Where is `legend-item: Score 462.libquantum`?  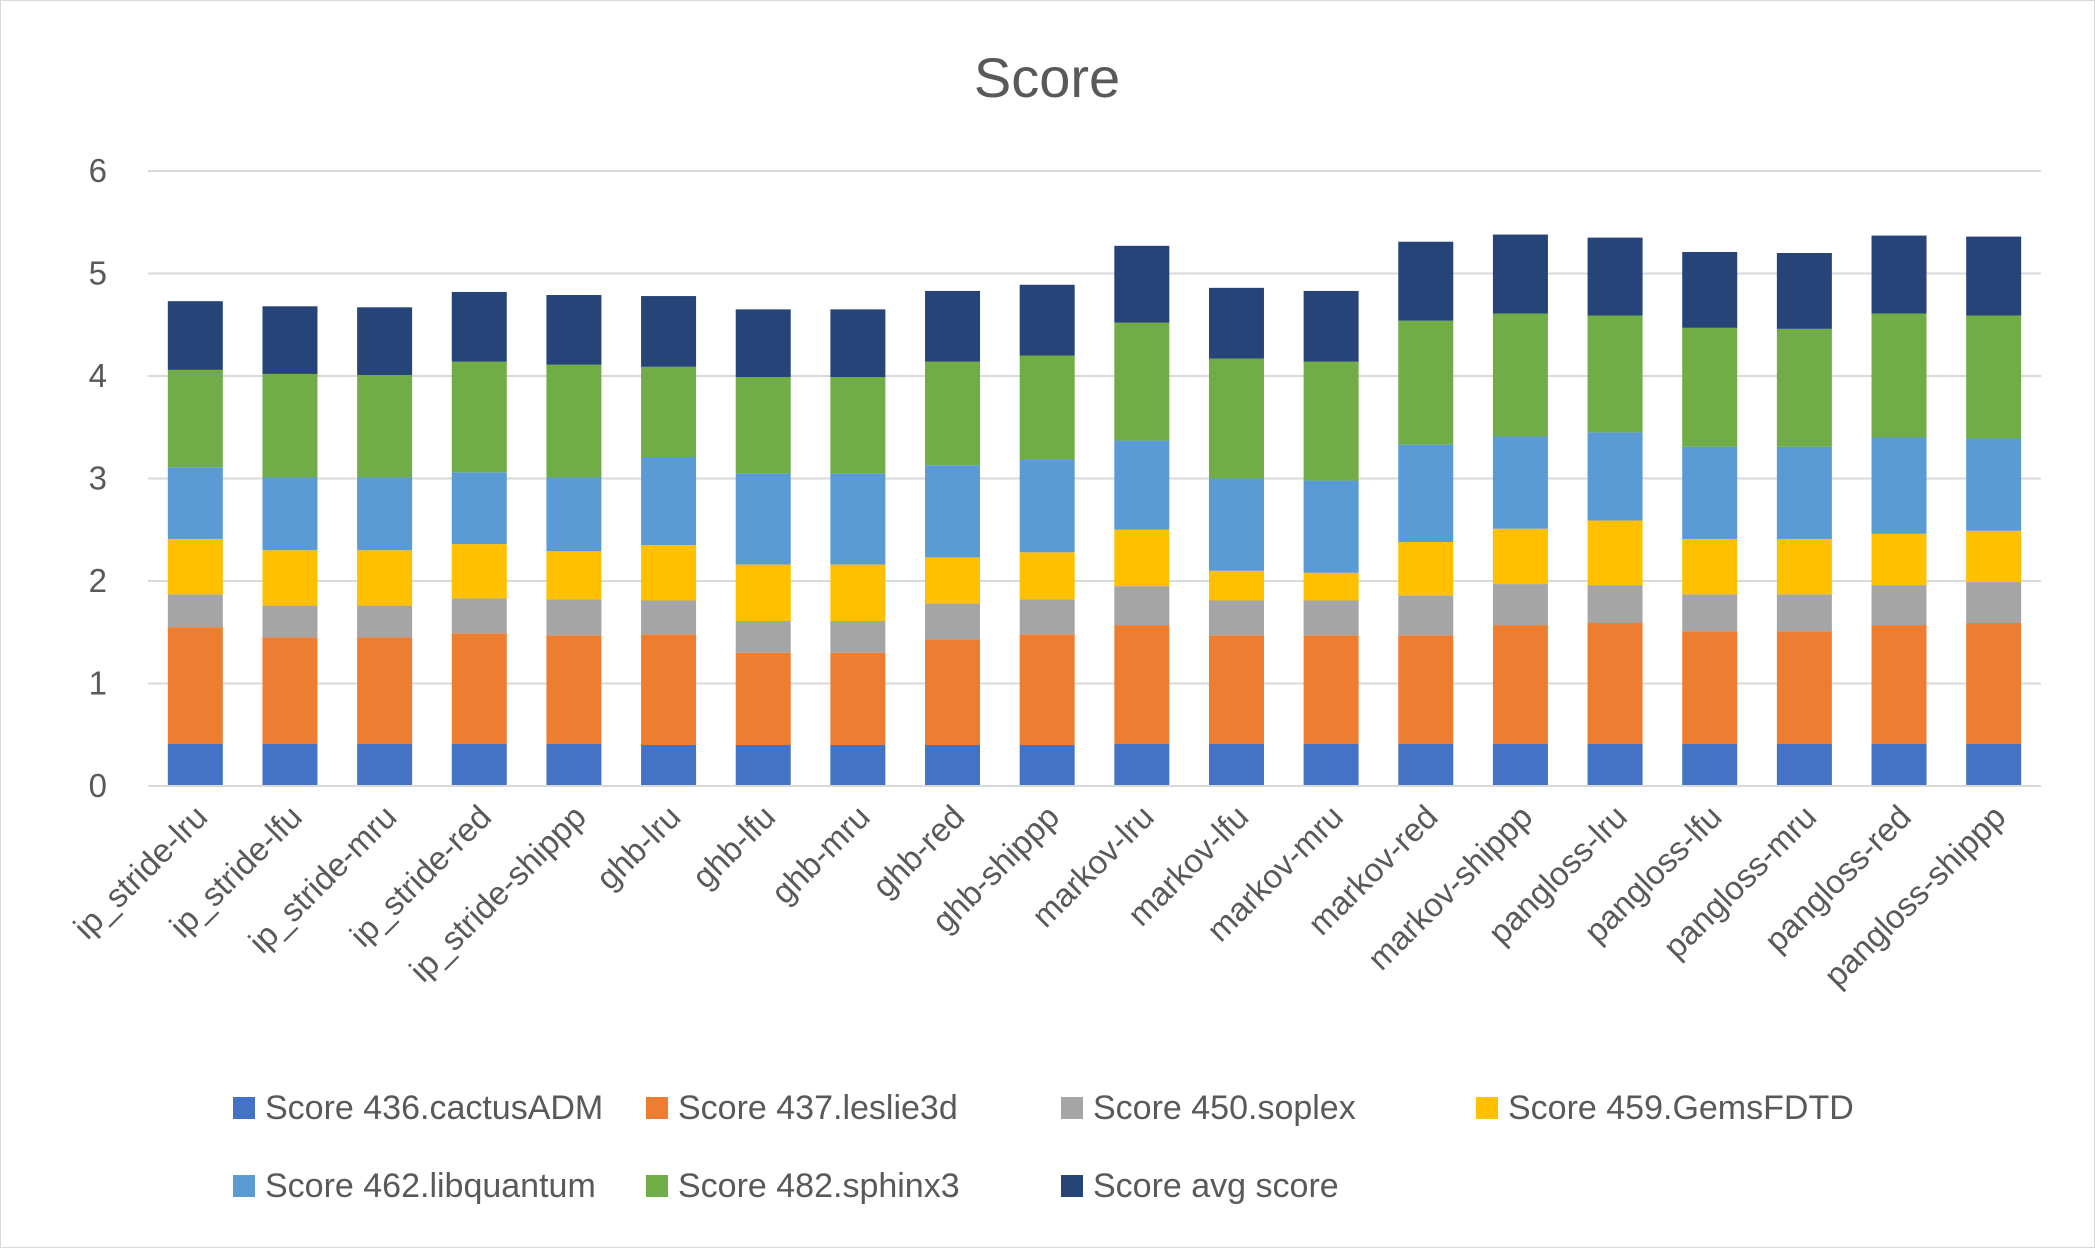
legend-item: Score 462.libquantum is located at coordinates (414, 1186).